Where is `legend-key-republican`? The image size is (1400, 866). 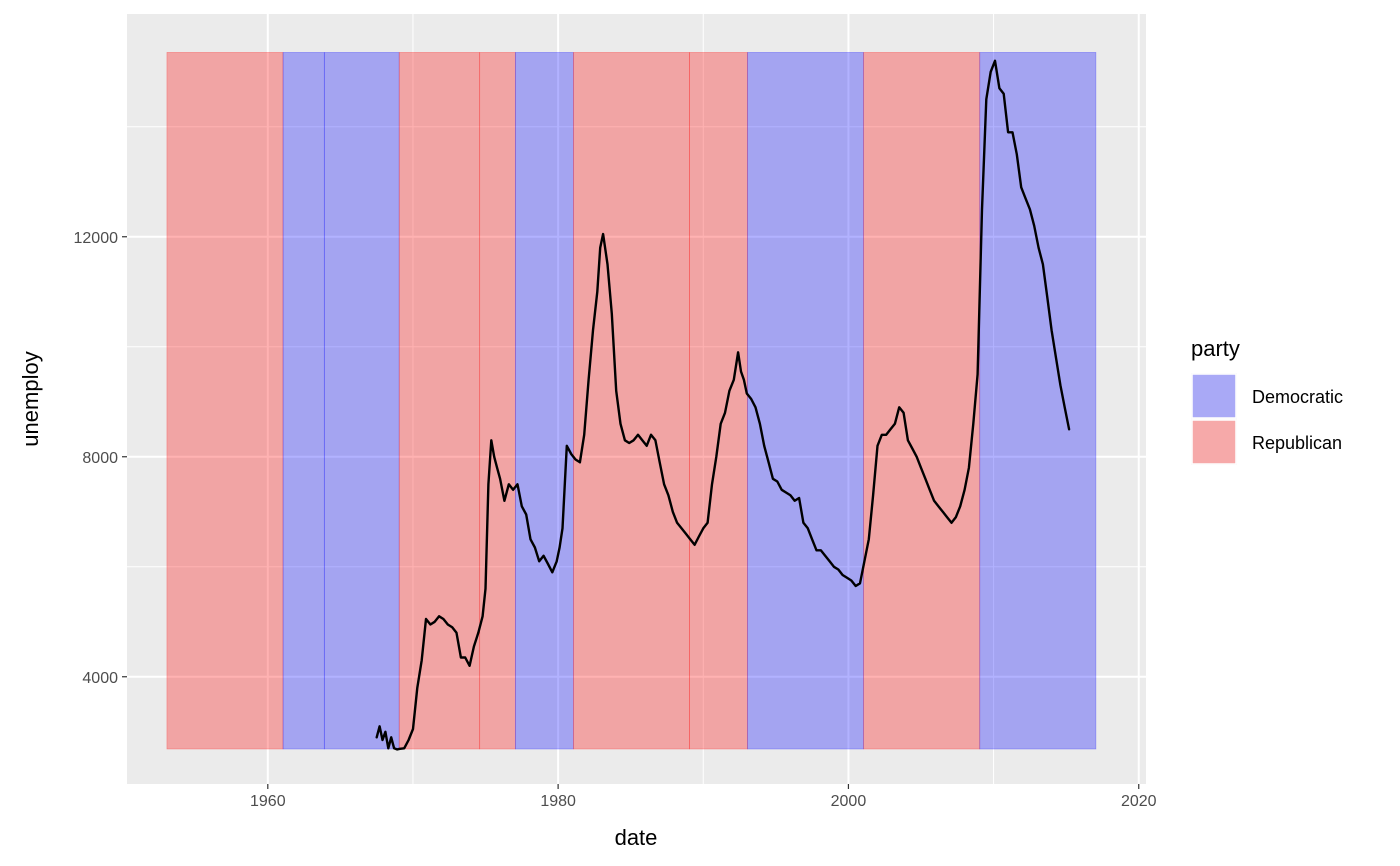
legend-key-republican is located at coordinates (1214, 442).